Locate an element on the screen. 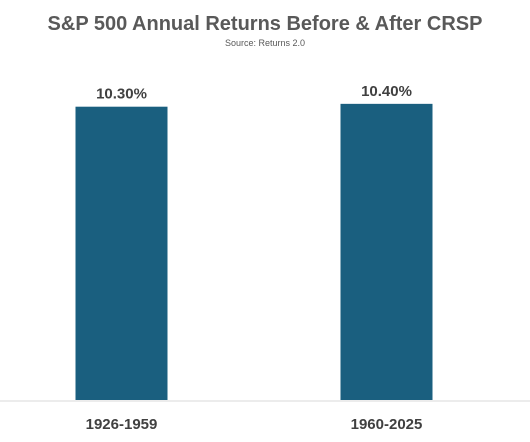 This screenshot has height=442, width=530. chart-subtitle: Source: Returns 2.0 is located at coordinates (265, 43).